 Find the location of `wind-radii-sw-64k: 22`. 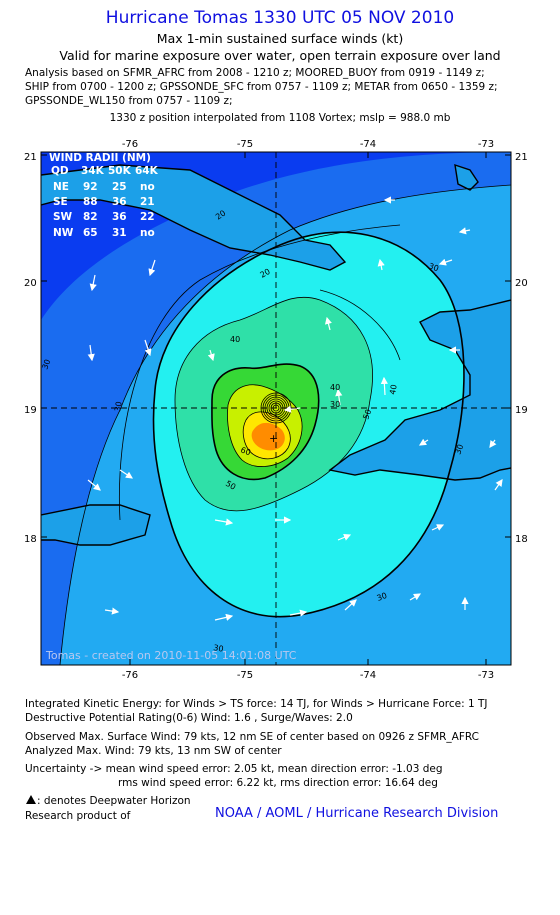

wind-radii-sw-64k: 22 is located at coordinates (147, 217).